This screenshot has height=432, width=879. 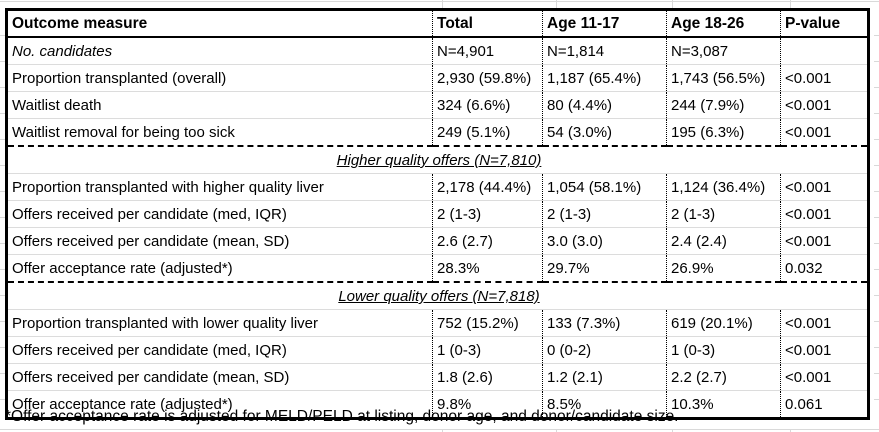 I want to click on section-label: Higher quality offers (N=7,810), so click(x=437, y=160).